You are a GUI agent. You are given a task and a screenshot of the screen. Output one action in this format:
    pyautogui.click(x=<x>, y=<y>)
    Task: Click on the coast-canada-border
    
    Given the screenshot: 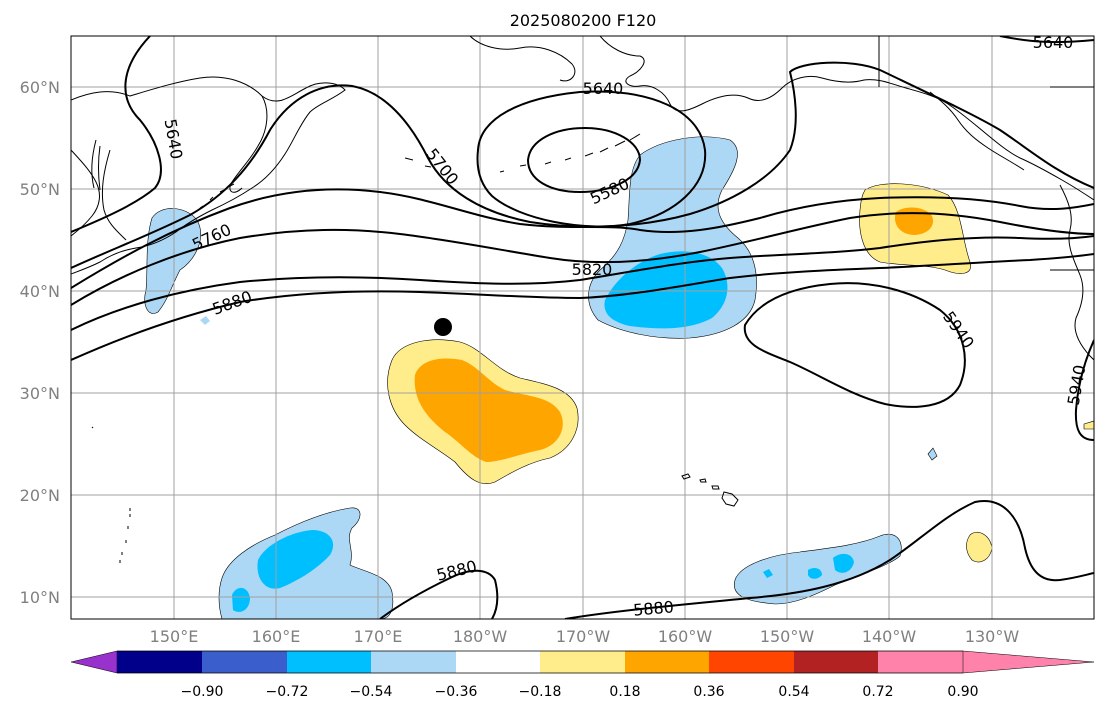 What is the action you would take?
    pyautogui.click(x=986, y=153)
    